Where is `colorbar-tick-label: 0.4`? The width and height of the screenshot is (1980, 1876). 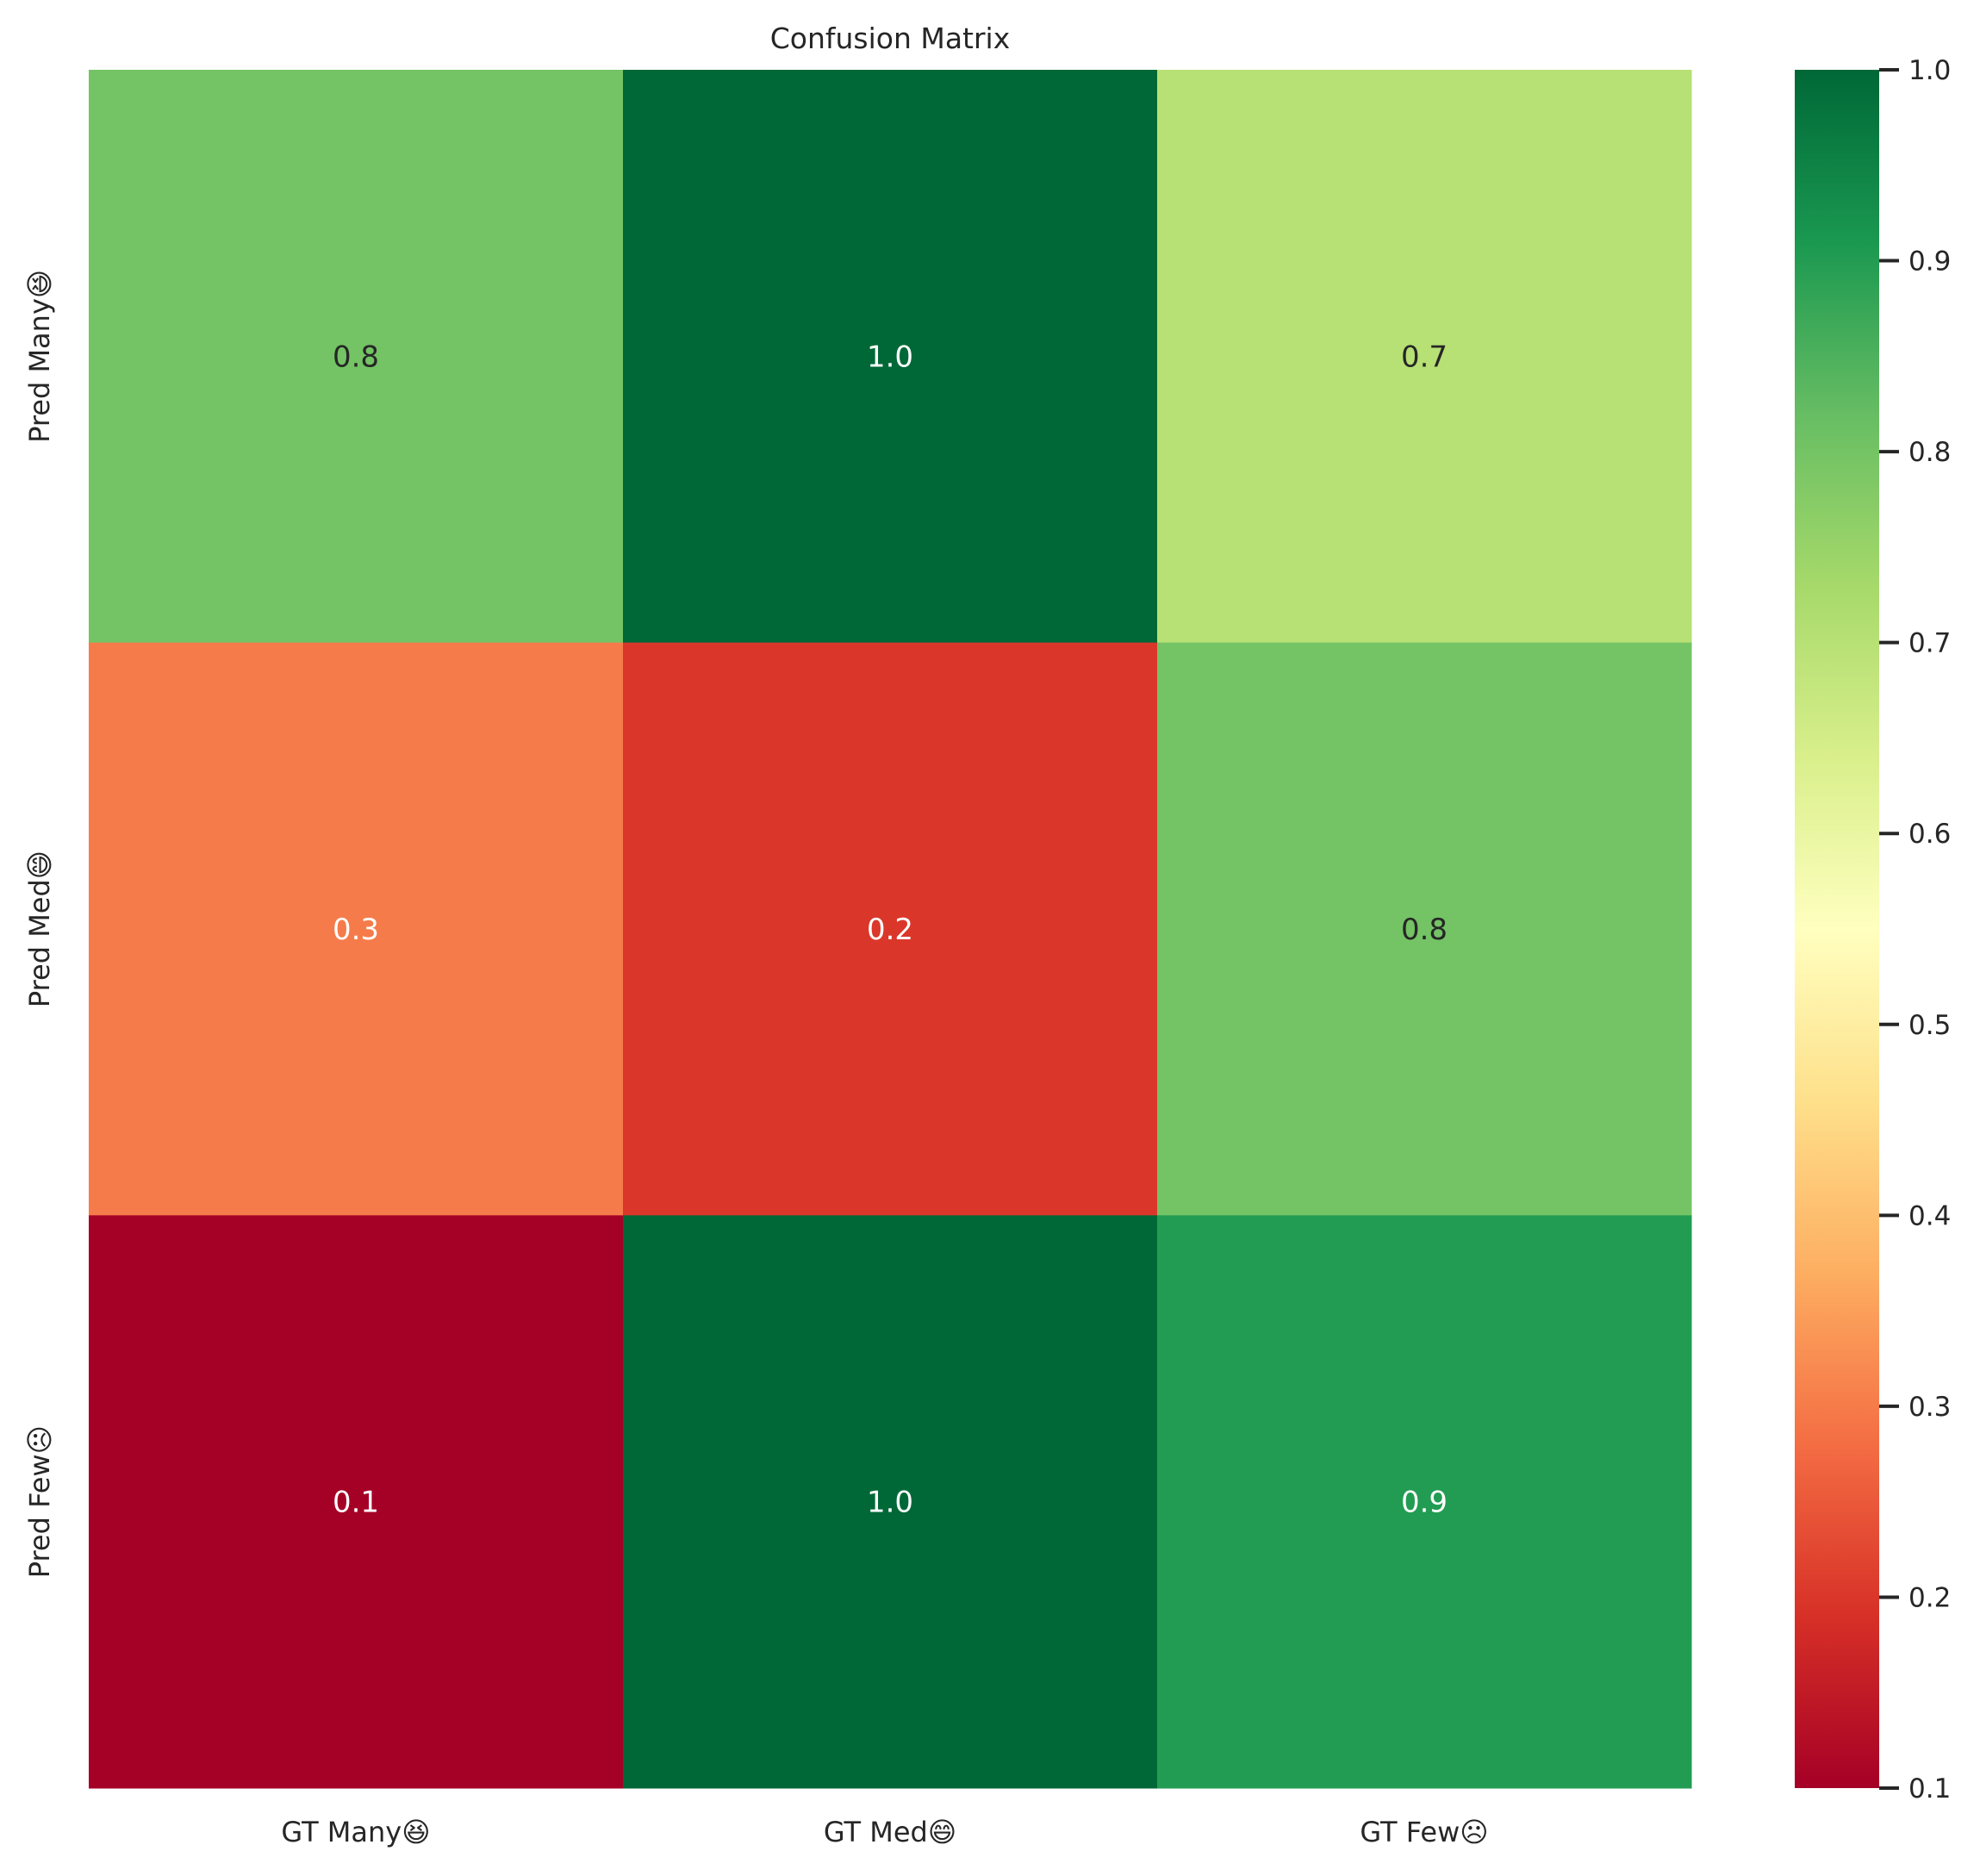 colorbar-tick-label: 0.4 is located at coordinates (1929, 1215).